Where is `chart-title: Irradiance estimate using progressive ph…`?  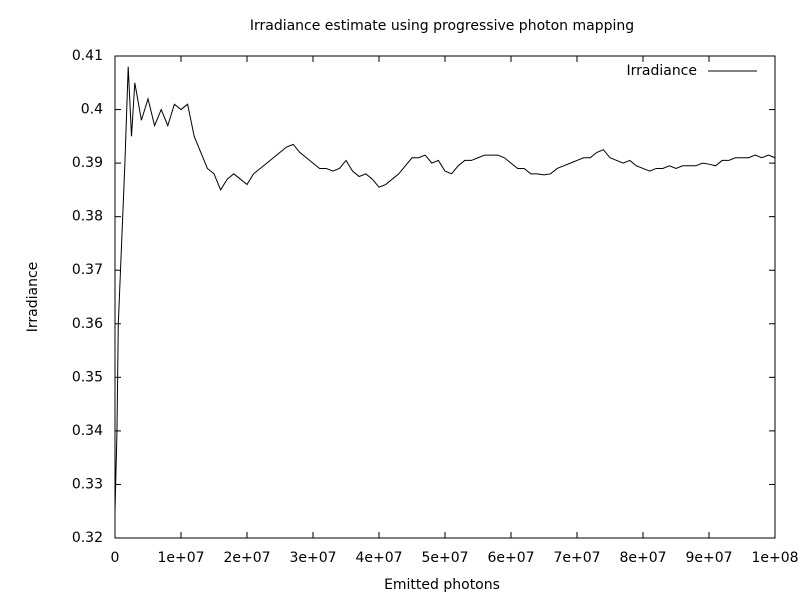
chart-title: Irradiance estimate using progressive ph… is located at coordinates (442, 26).